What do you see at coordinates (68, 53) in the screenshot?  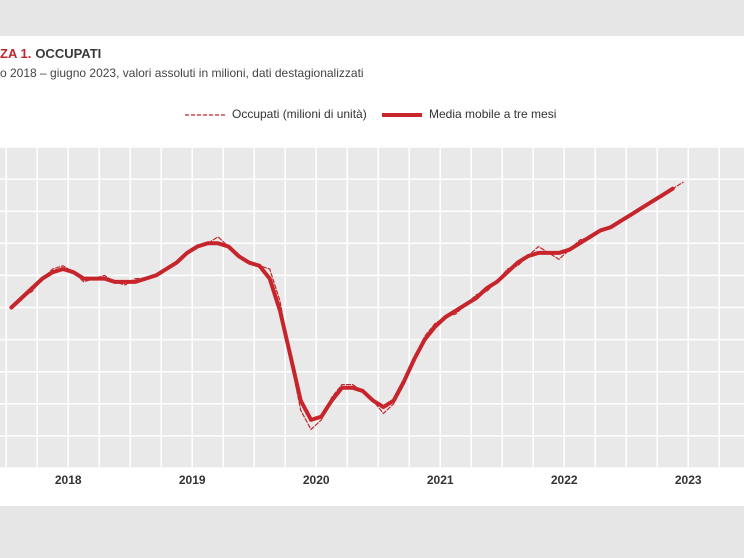 I see `title-text: OCCUPATI` at bounding box center [68, 53].